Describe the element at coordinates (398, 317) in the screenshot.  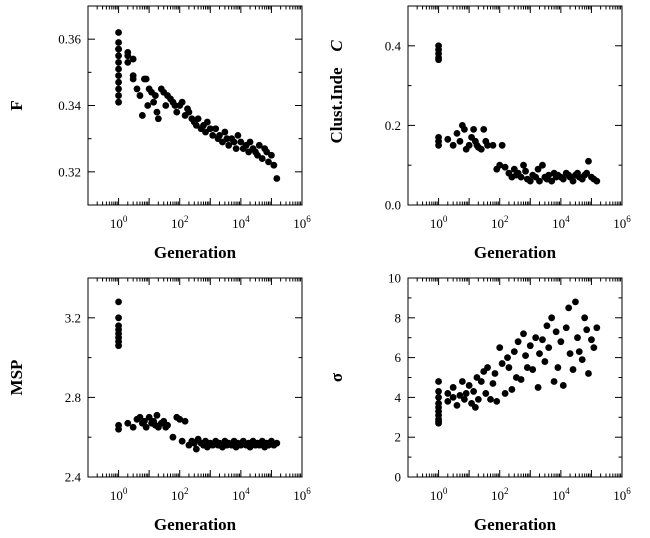
I see `y-tick-label: 8` at that location.